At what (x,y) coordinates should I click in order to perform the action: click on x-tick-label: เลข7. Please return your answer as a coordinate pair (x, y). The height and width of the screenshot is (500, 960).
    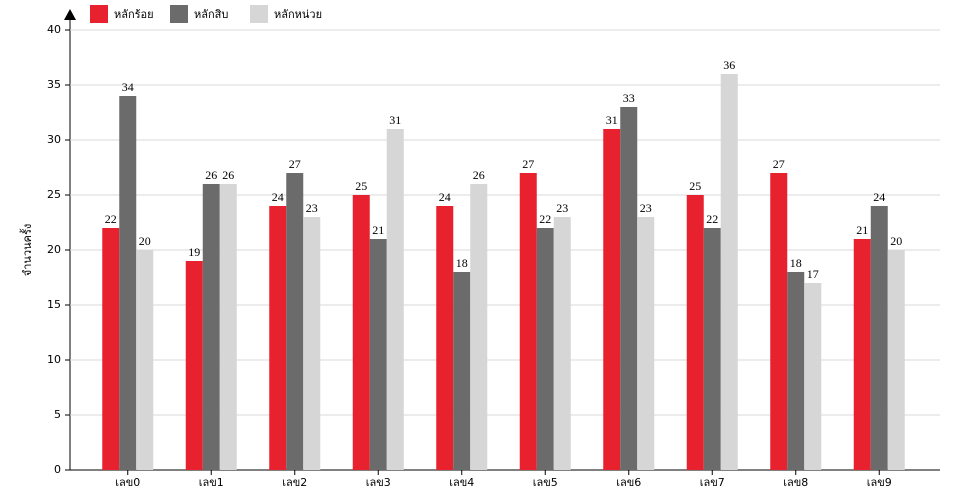
    Looking at the image, I should click on (712, 482).